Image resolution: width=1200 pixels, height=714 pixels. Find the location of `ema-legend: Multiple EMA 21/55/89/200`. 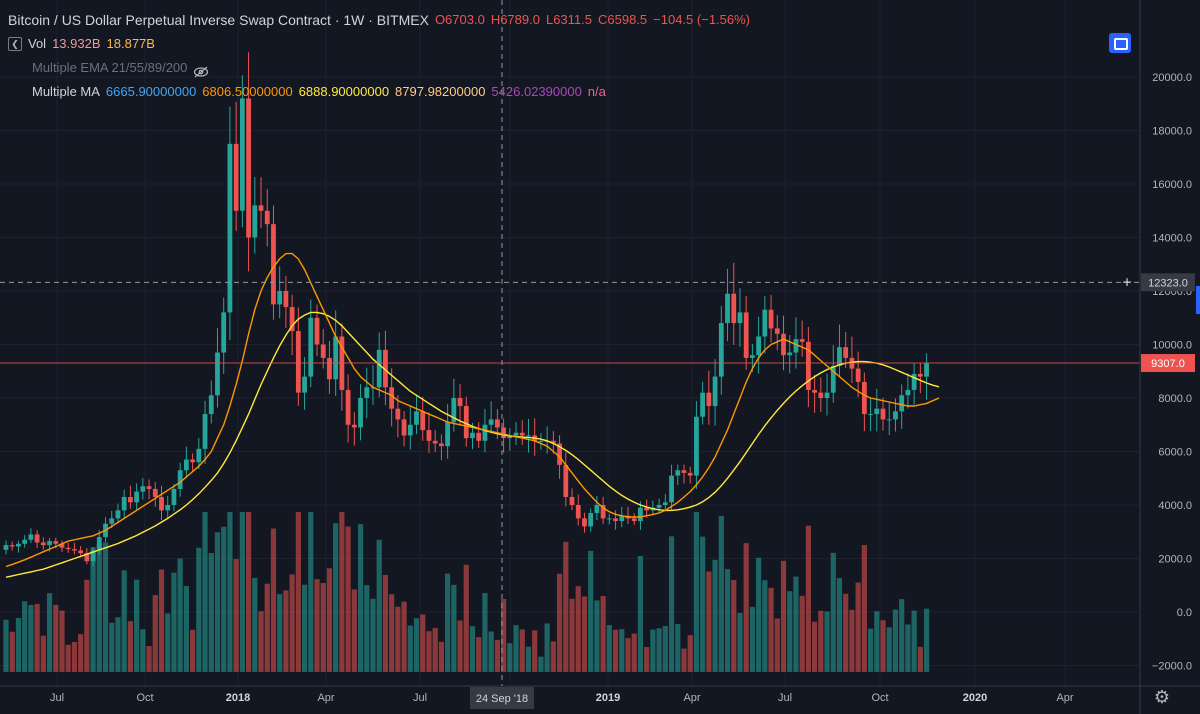

ema-legend: Multiple EMA 21/55/89/200 is located at coordinates (379, 68).